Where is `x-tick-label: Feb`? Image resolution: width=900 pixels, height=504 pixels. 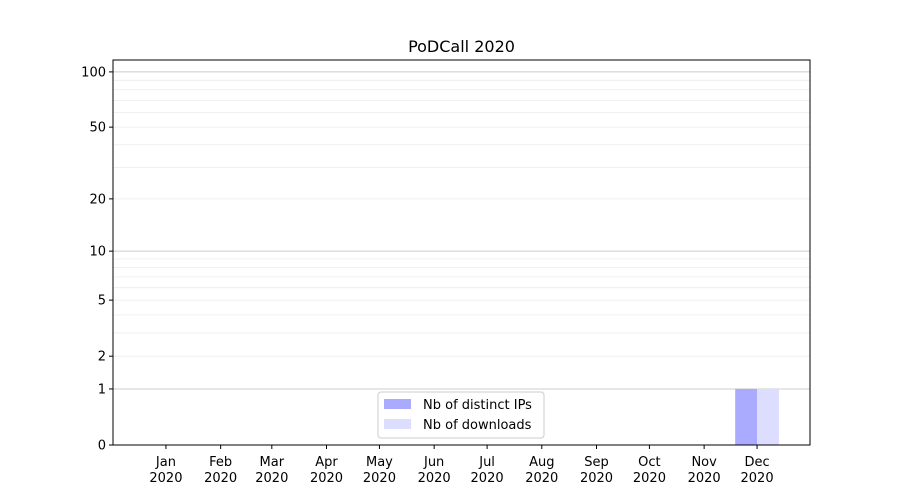 x-tick-label: Feb is located at coordinates (220, 462).